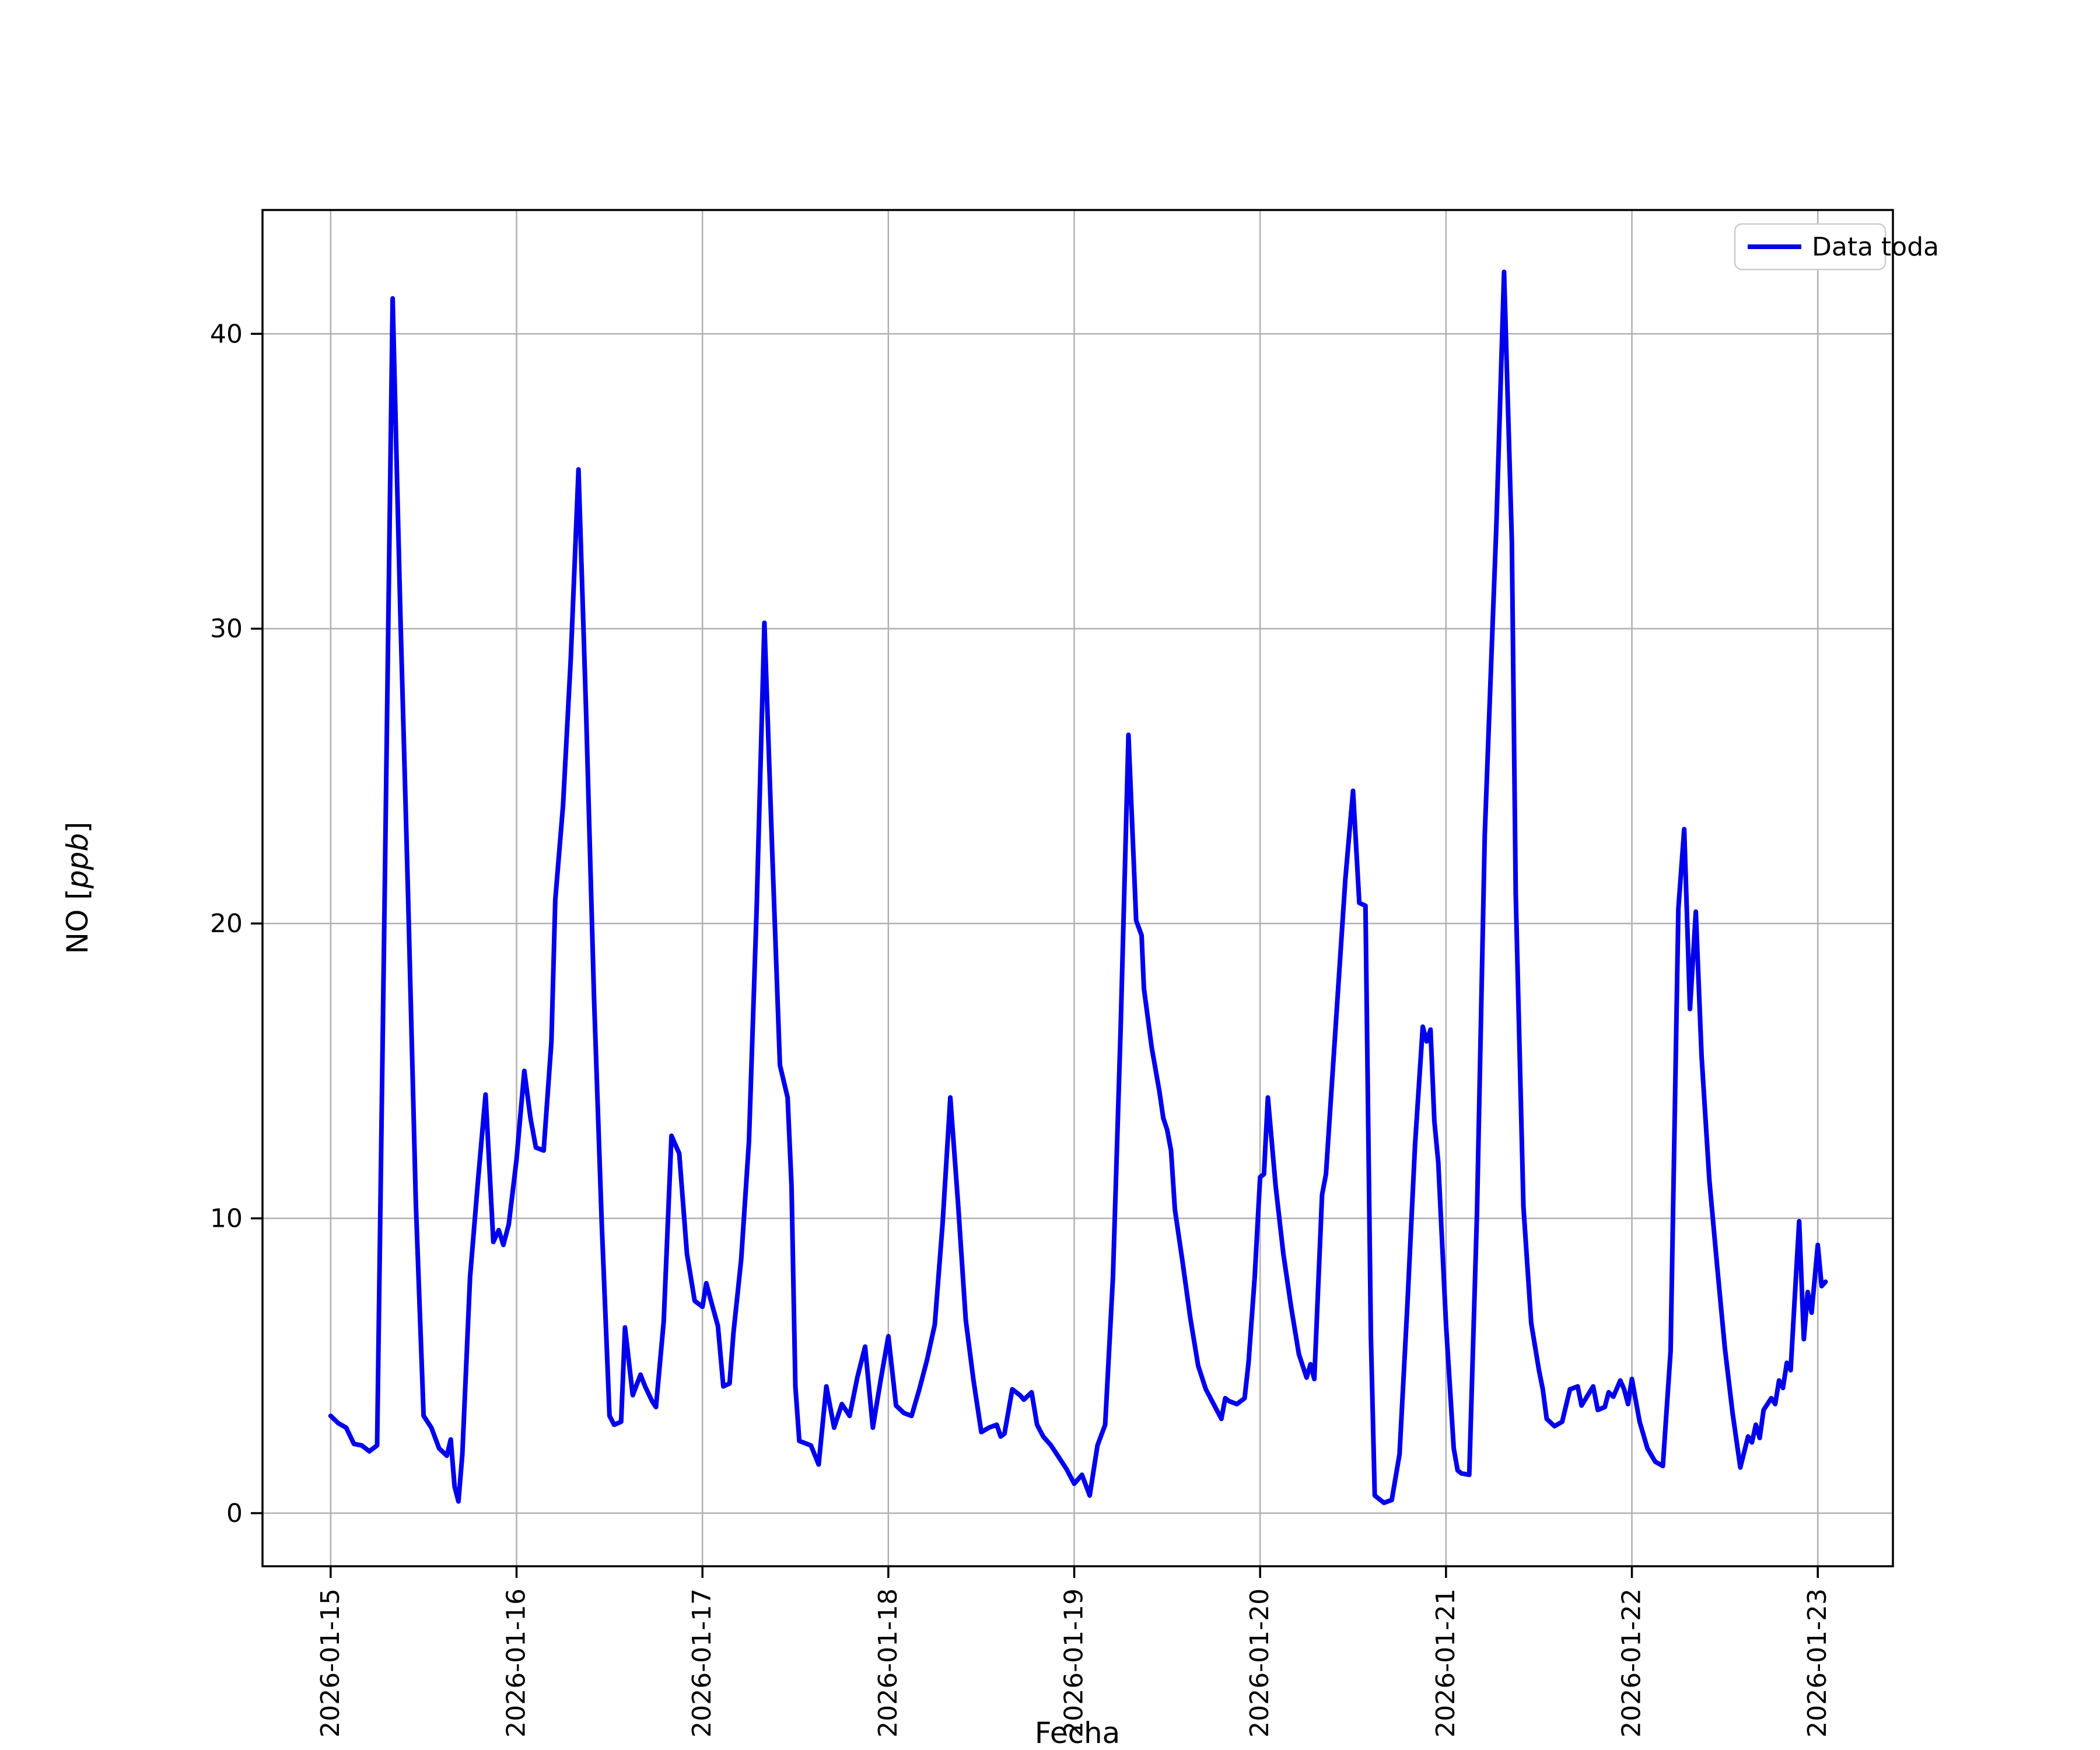  I want to click on legend: Data toda, so click(1836, 247).